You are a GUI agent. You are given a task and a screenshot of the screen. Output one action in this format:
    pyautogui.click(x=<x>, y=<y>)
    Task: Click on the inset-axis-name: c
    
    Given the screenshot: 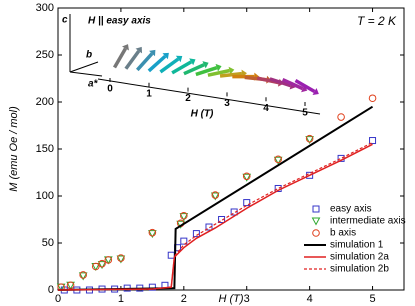 What is the action you would take?
    pyautogui.click(x=65, y=20)
    